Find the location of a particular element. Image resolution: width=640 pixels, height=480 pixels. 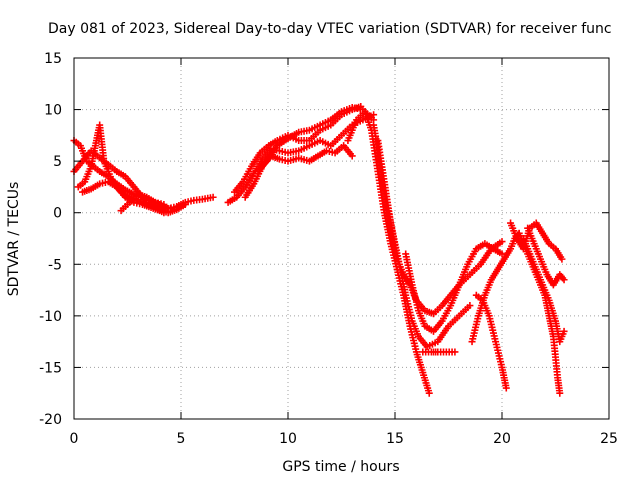

y-tick-label: 5 is located at coordinates (57, 162).